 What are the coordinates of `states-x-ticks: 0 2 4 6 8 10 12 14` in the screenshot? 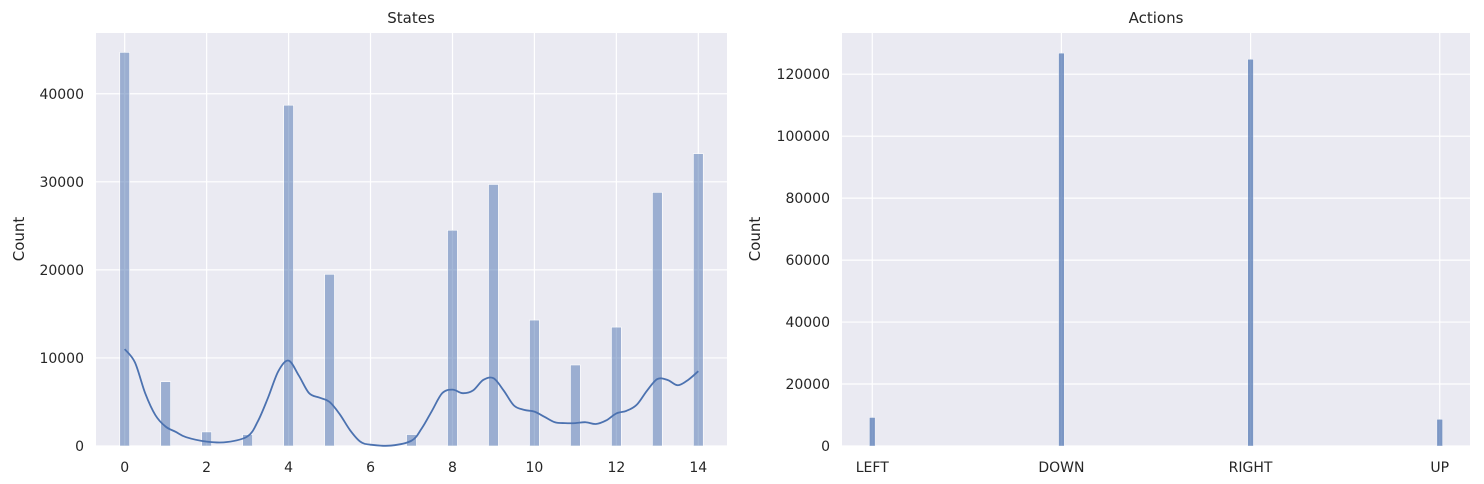 It's located at (413, 468).